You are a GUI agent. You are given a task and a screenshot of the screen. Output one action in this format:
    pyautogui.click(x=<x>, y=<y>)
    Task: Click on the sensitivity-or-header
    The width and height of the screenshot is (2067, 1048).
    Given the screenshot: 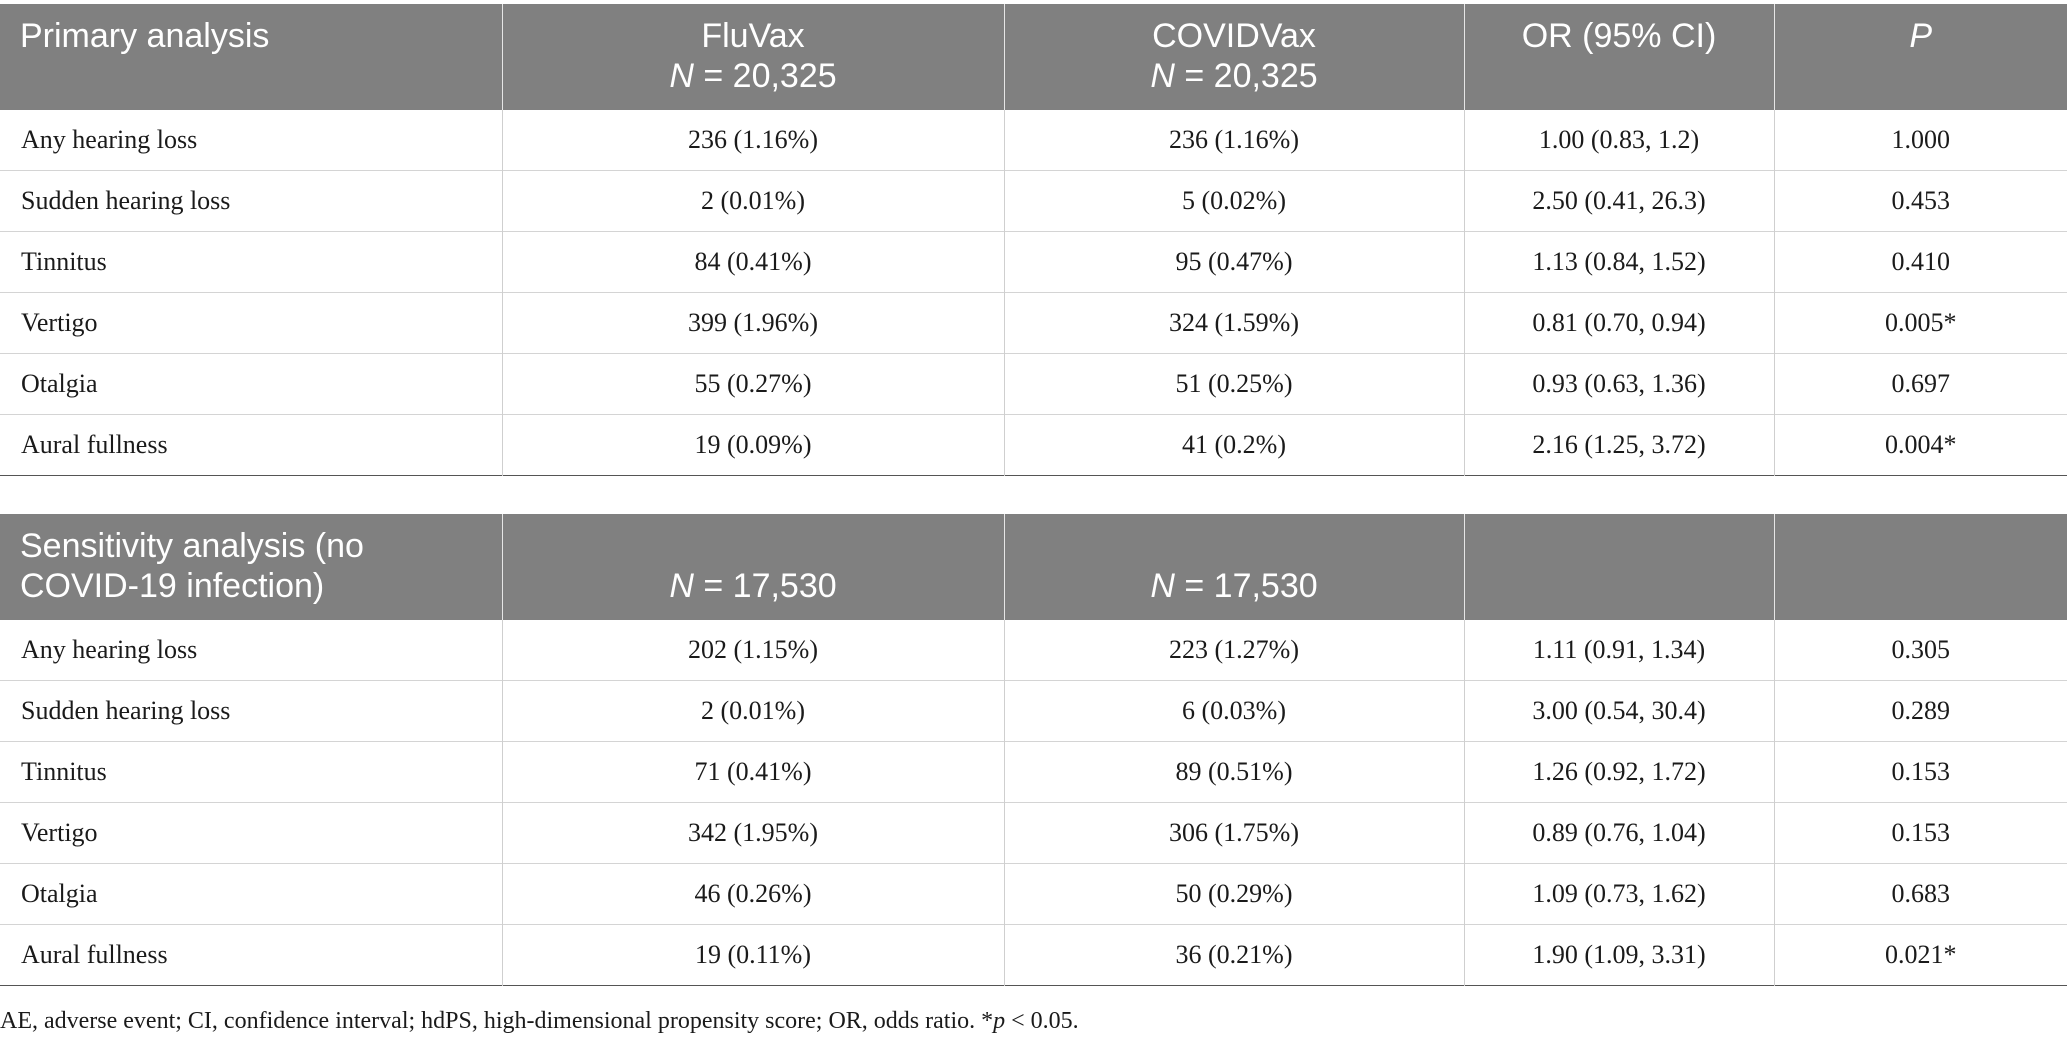 What is the action you would take?
    pyautogui.click(x=1618, y=567)
    